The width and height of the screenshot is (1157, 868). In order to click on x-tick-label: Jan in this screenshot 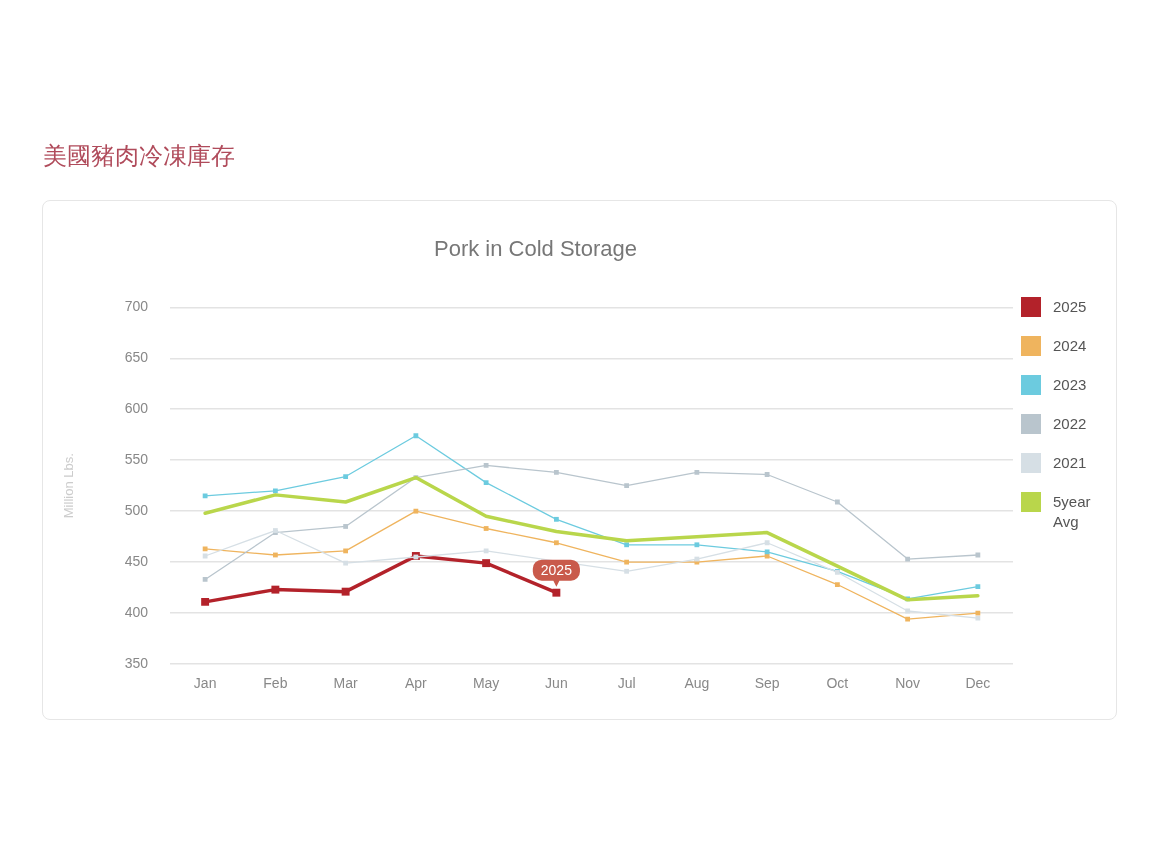, I will do `click(205, 683)`.